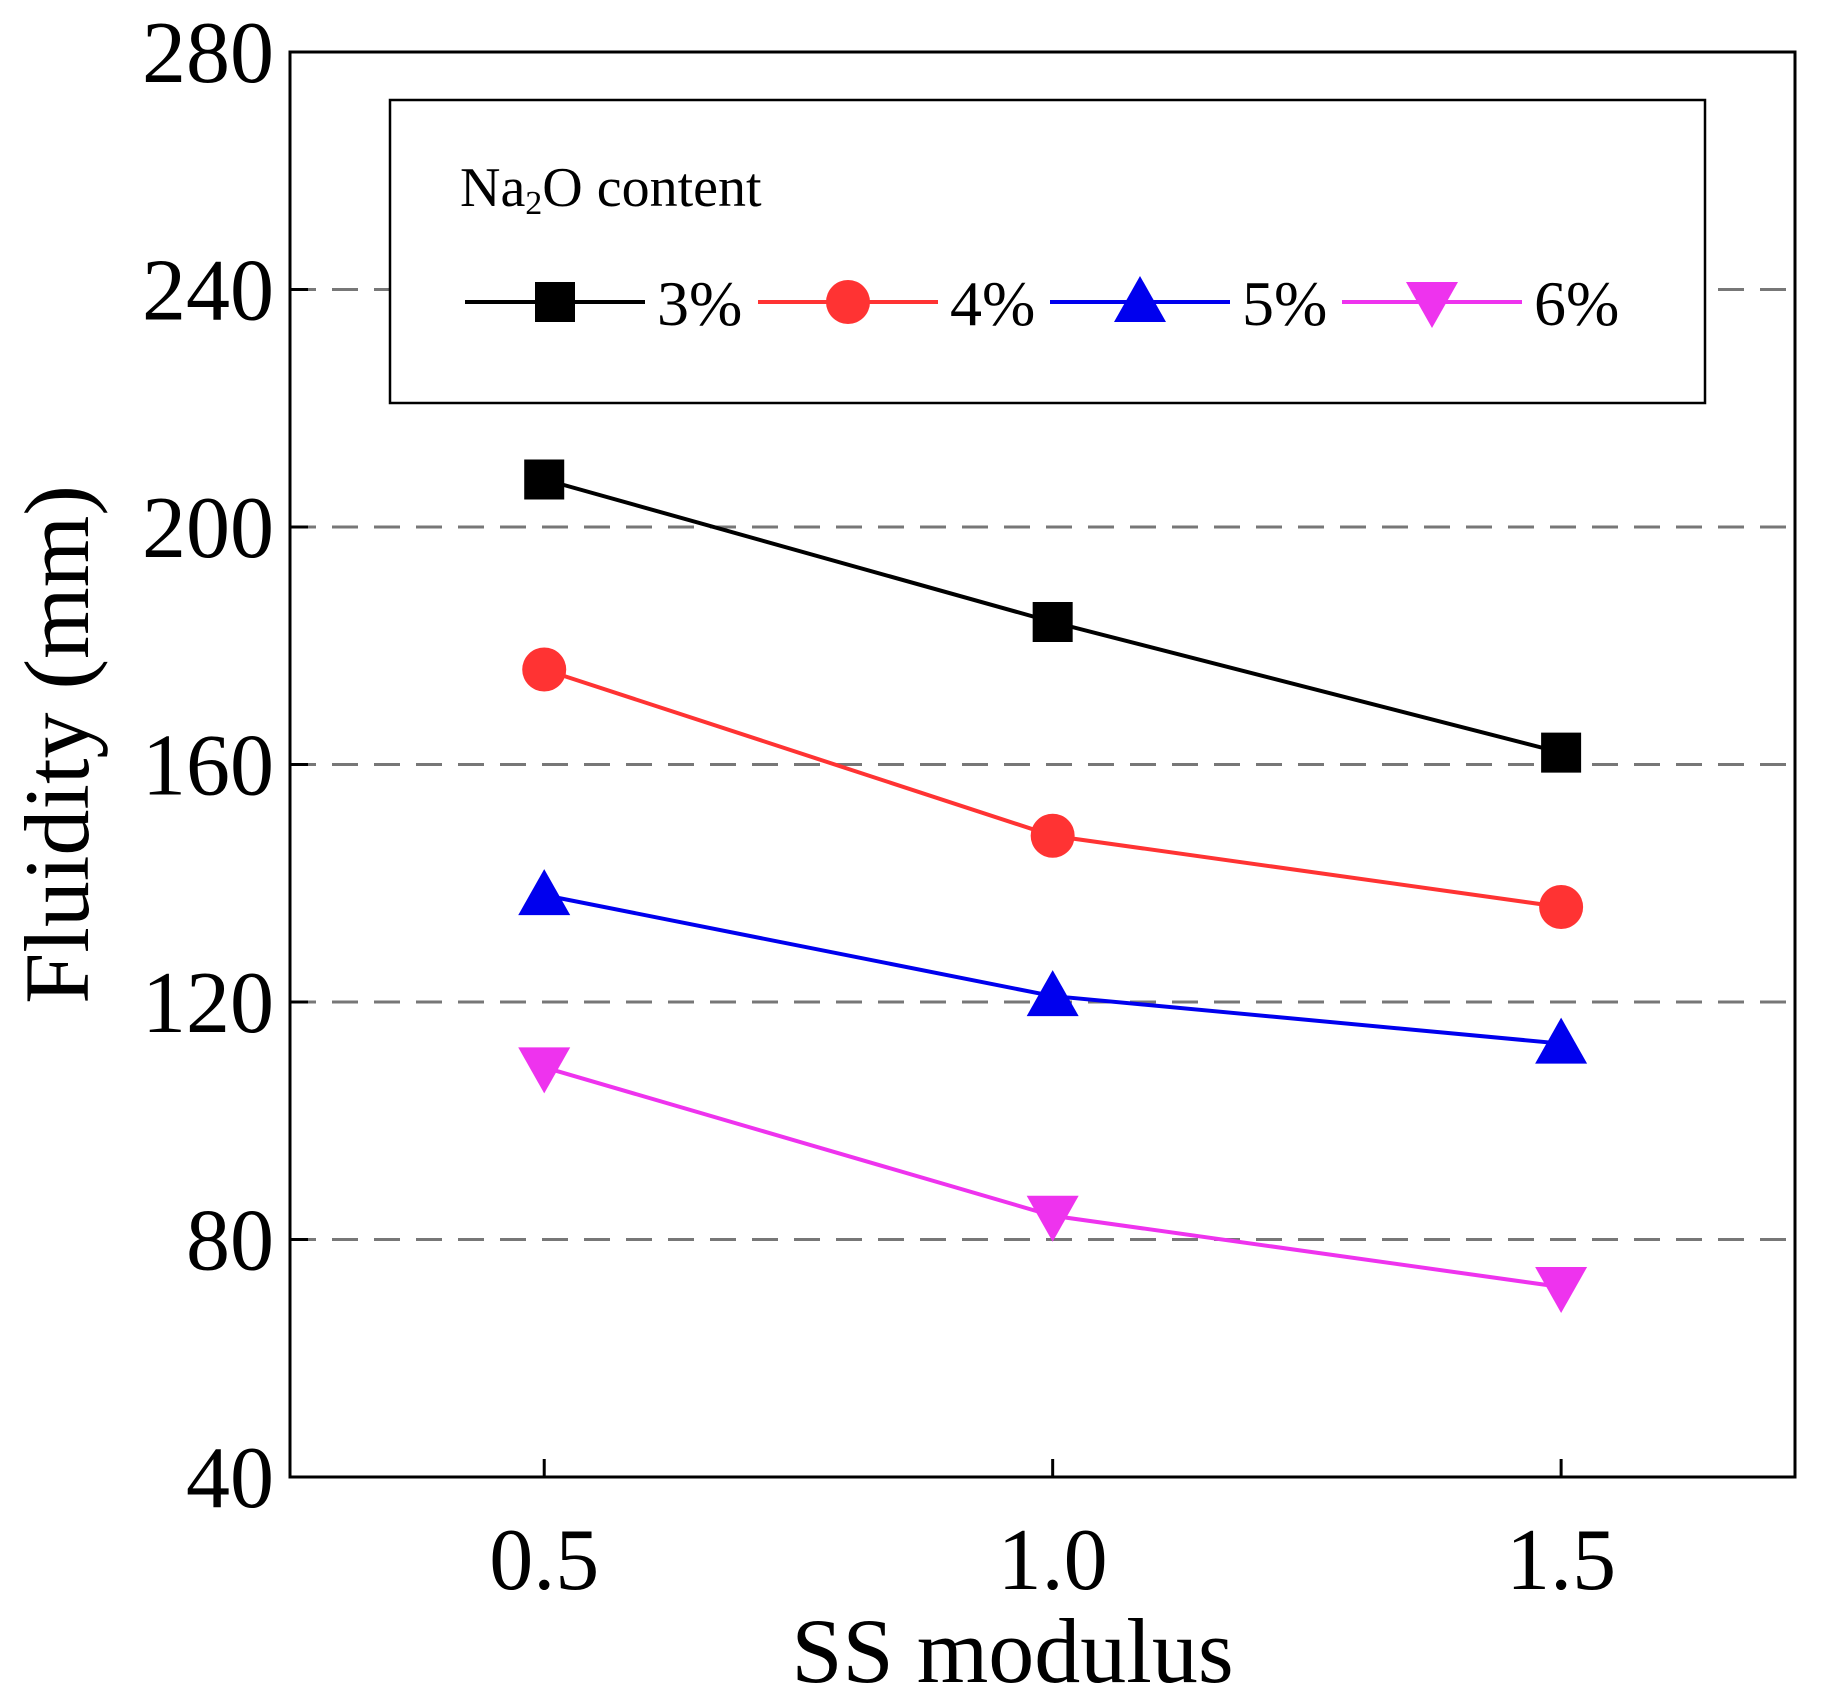 This screenshot has height=1688, width=1822. What do you see at coordinates (652, 188) in the screenshot?
I see `legend-title-rest: O content` at bounding box center [652, 188].